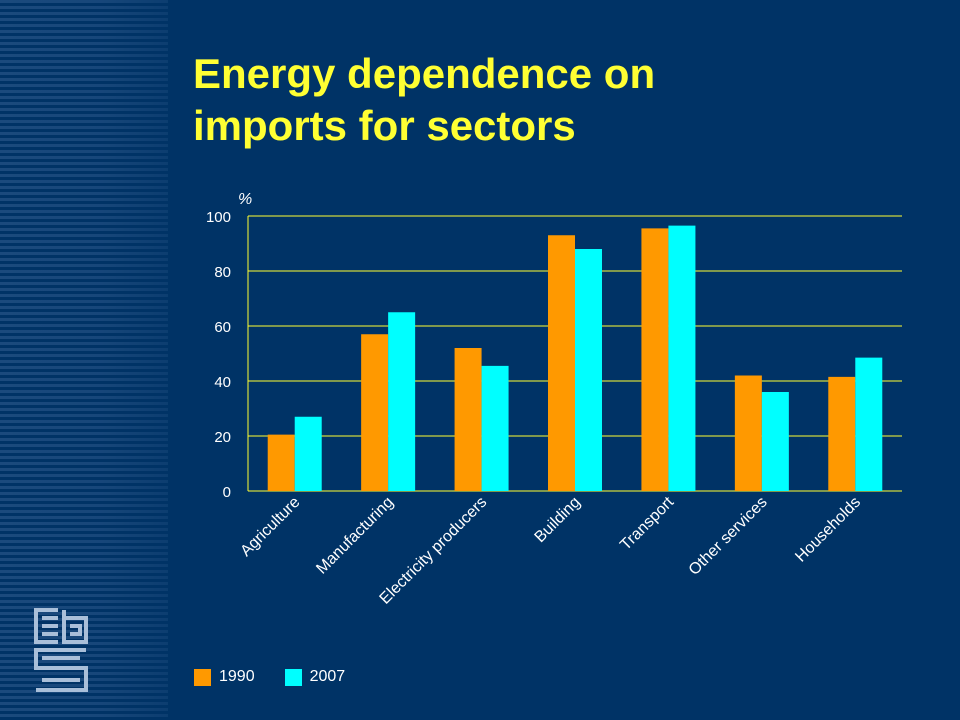  Describe the element at coordinates (682, 358) in the screenshot. I see `bar-2007-transport` at that location.